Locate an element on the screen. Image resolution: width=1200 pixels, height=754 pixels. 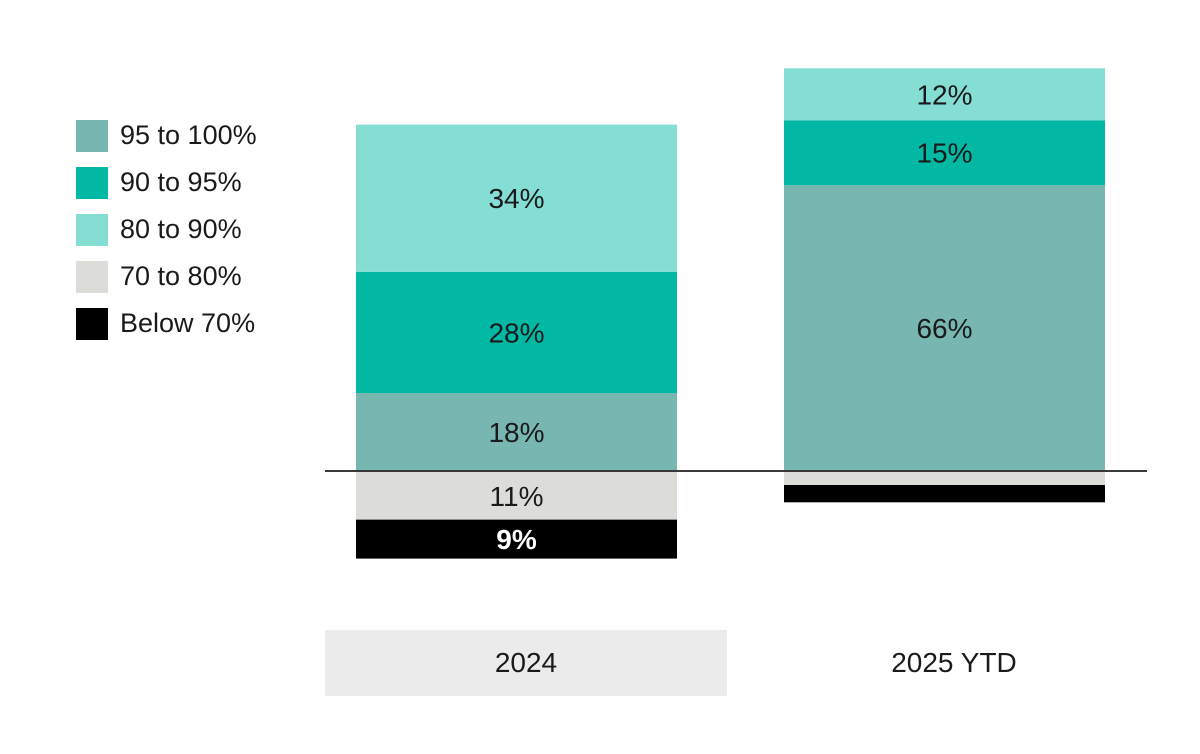
data-label: 66% is located at coordinates (944, 328).